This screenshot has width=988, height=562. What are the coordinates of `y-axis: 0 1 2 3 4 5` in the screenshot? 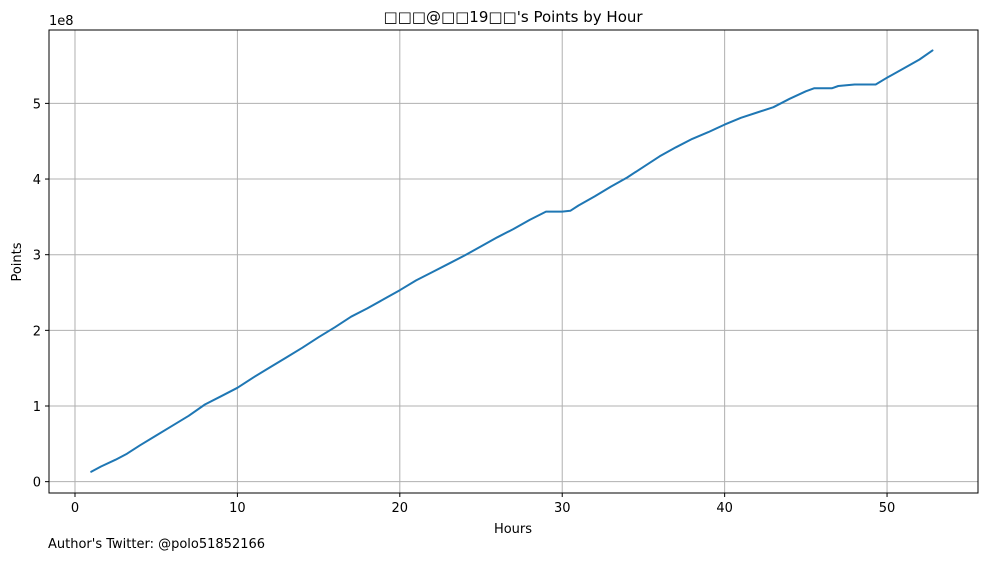 It's located at (41, 294).